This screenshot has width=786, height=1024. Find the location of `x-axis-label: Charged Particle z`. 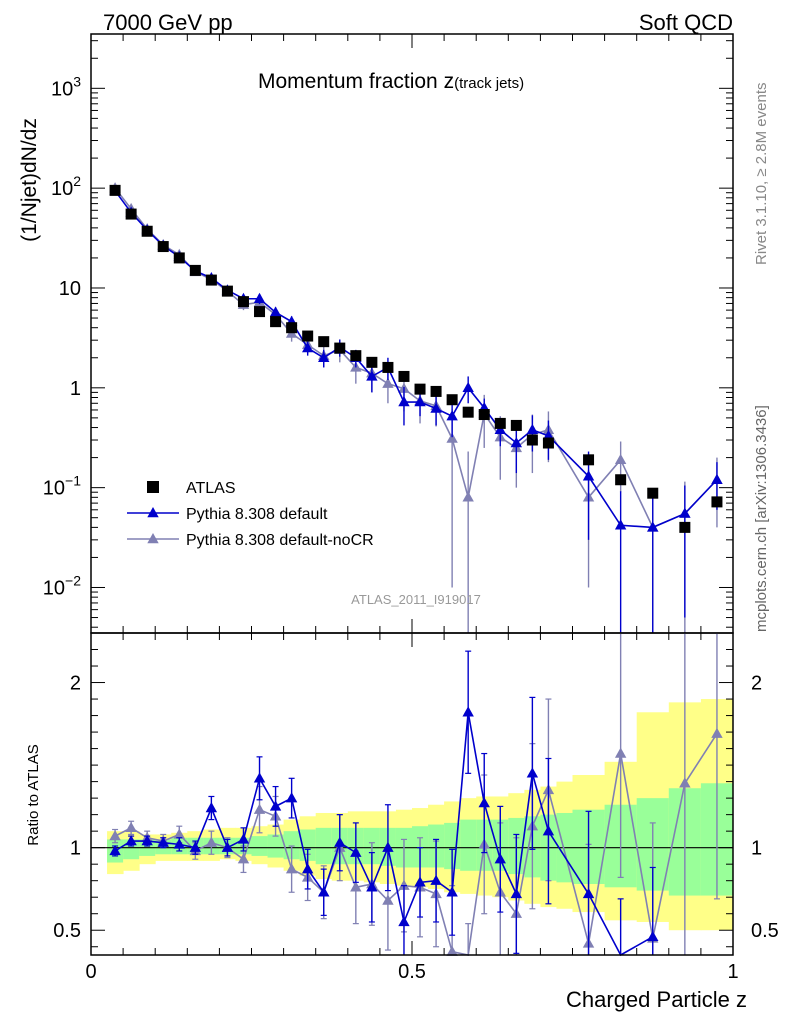

x-axis-label: Charged Particle z is located at coordinates (656, 999).